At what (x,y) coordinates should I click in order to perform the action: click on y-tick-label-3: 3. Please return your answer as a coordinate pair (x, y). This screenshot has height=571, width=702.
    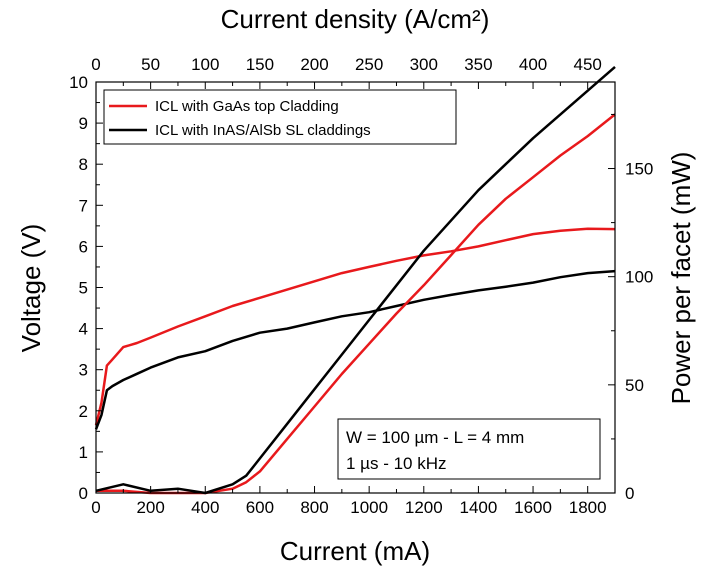
    Looking at the image, I should click on (83, 370).